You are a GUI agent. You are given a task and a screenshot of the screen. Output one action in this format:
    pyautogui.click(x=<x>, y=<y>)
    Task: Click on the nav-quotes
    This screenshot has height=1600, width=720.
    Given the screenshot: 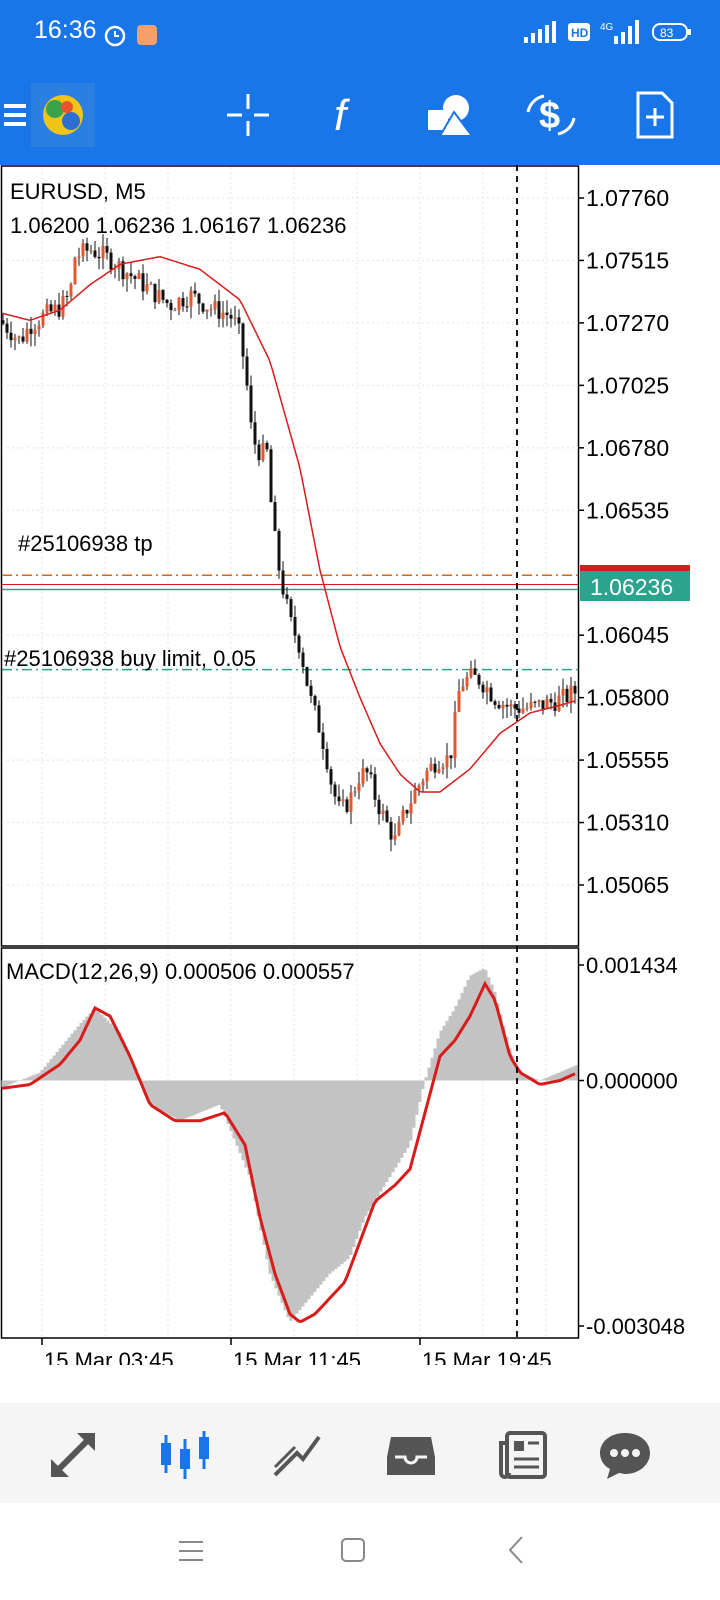 What is the action you would take?
    pyautogui.click(x=73, y=1455)
    